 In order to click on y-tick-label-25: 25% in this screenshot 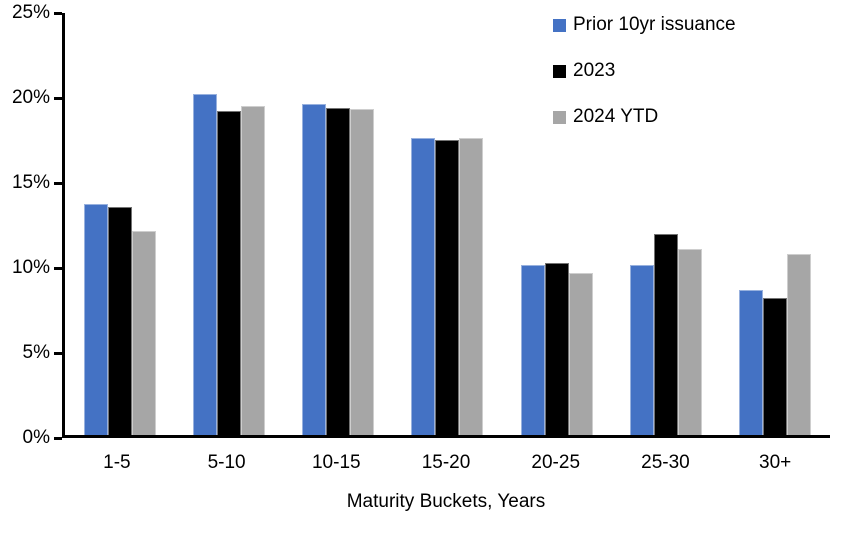, I will do `click(30, 12)`.